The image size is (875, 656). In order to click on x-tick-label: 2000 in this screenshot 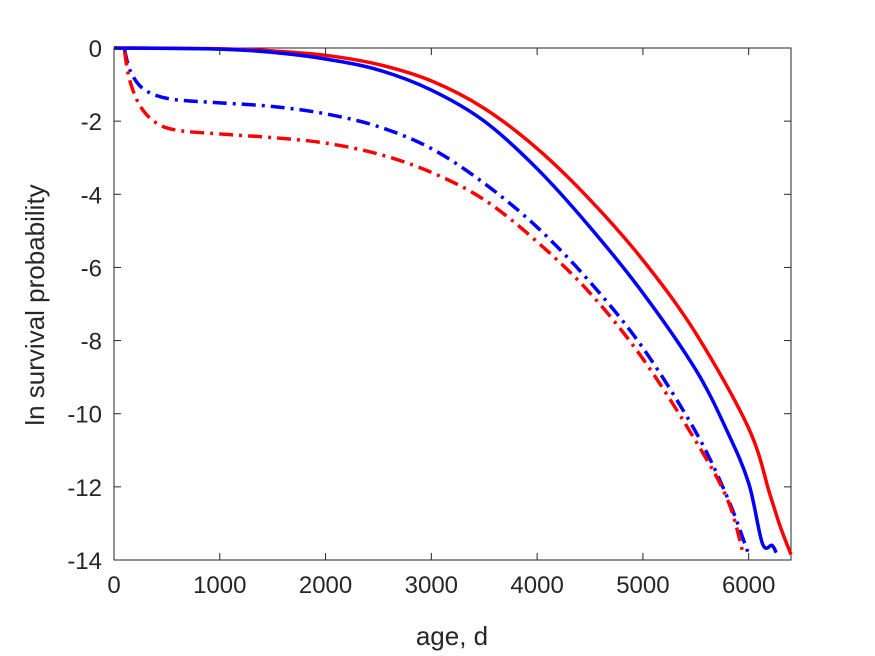, I will do `click(325, 585)`.